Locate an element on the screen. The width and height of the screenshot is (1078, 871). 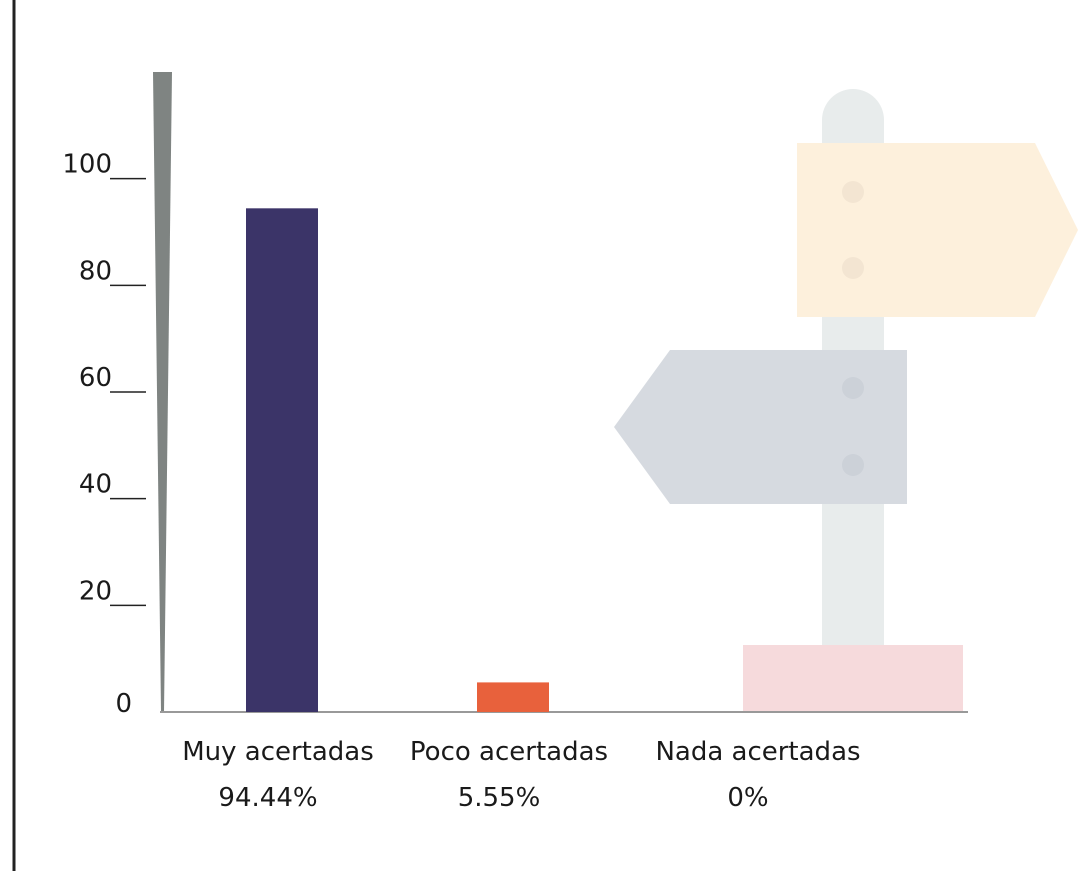
category-label: Poco acertadas is located at coordinates (509, 752).